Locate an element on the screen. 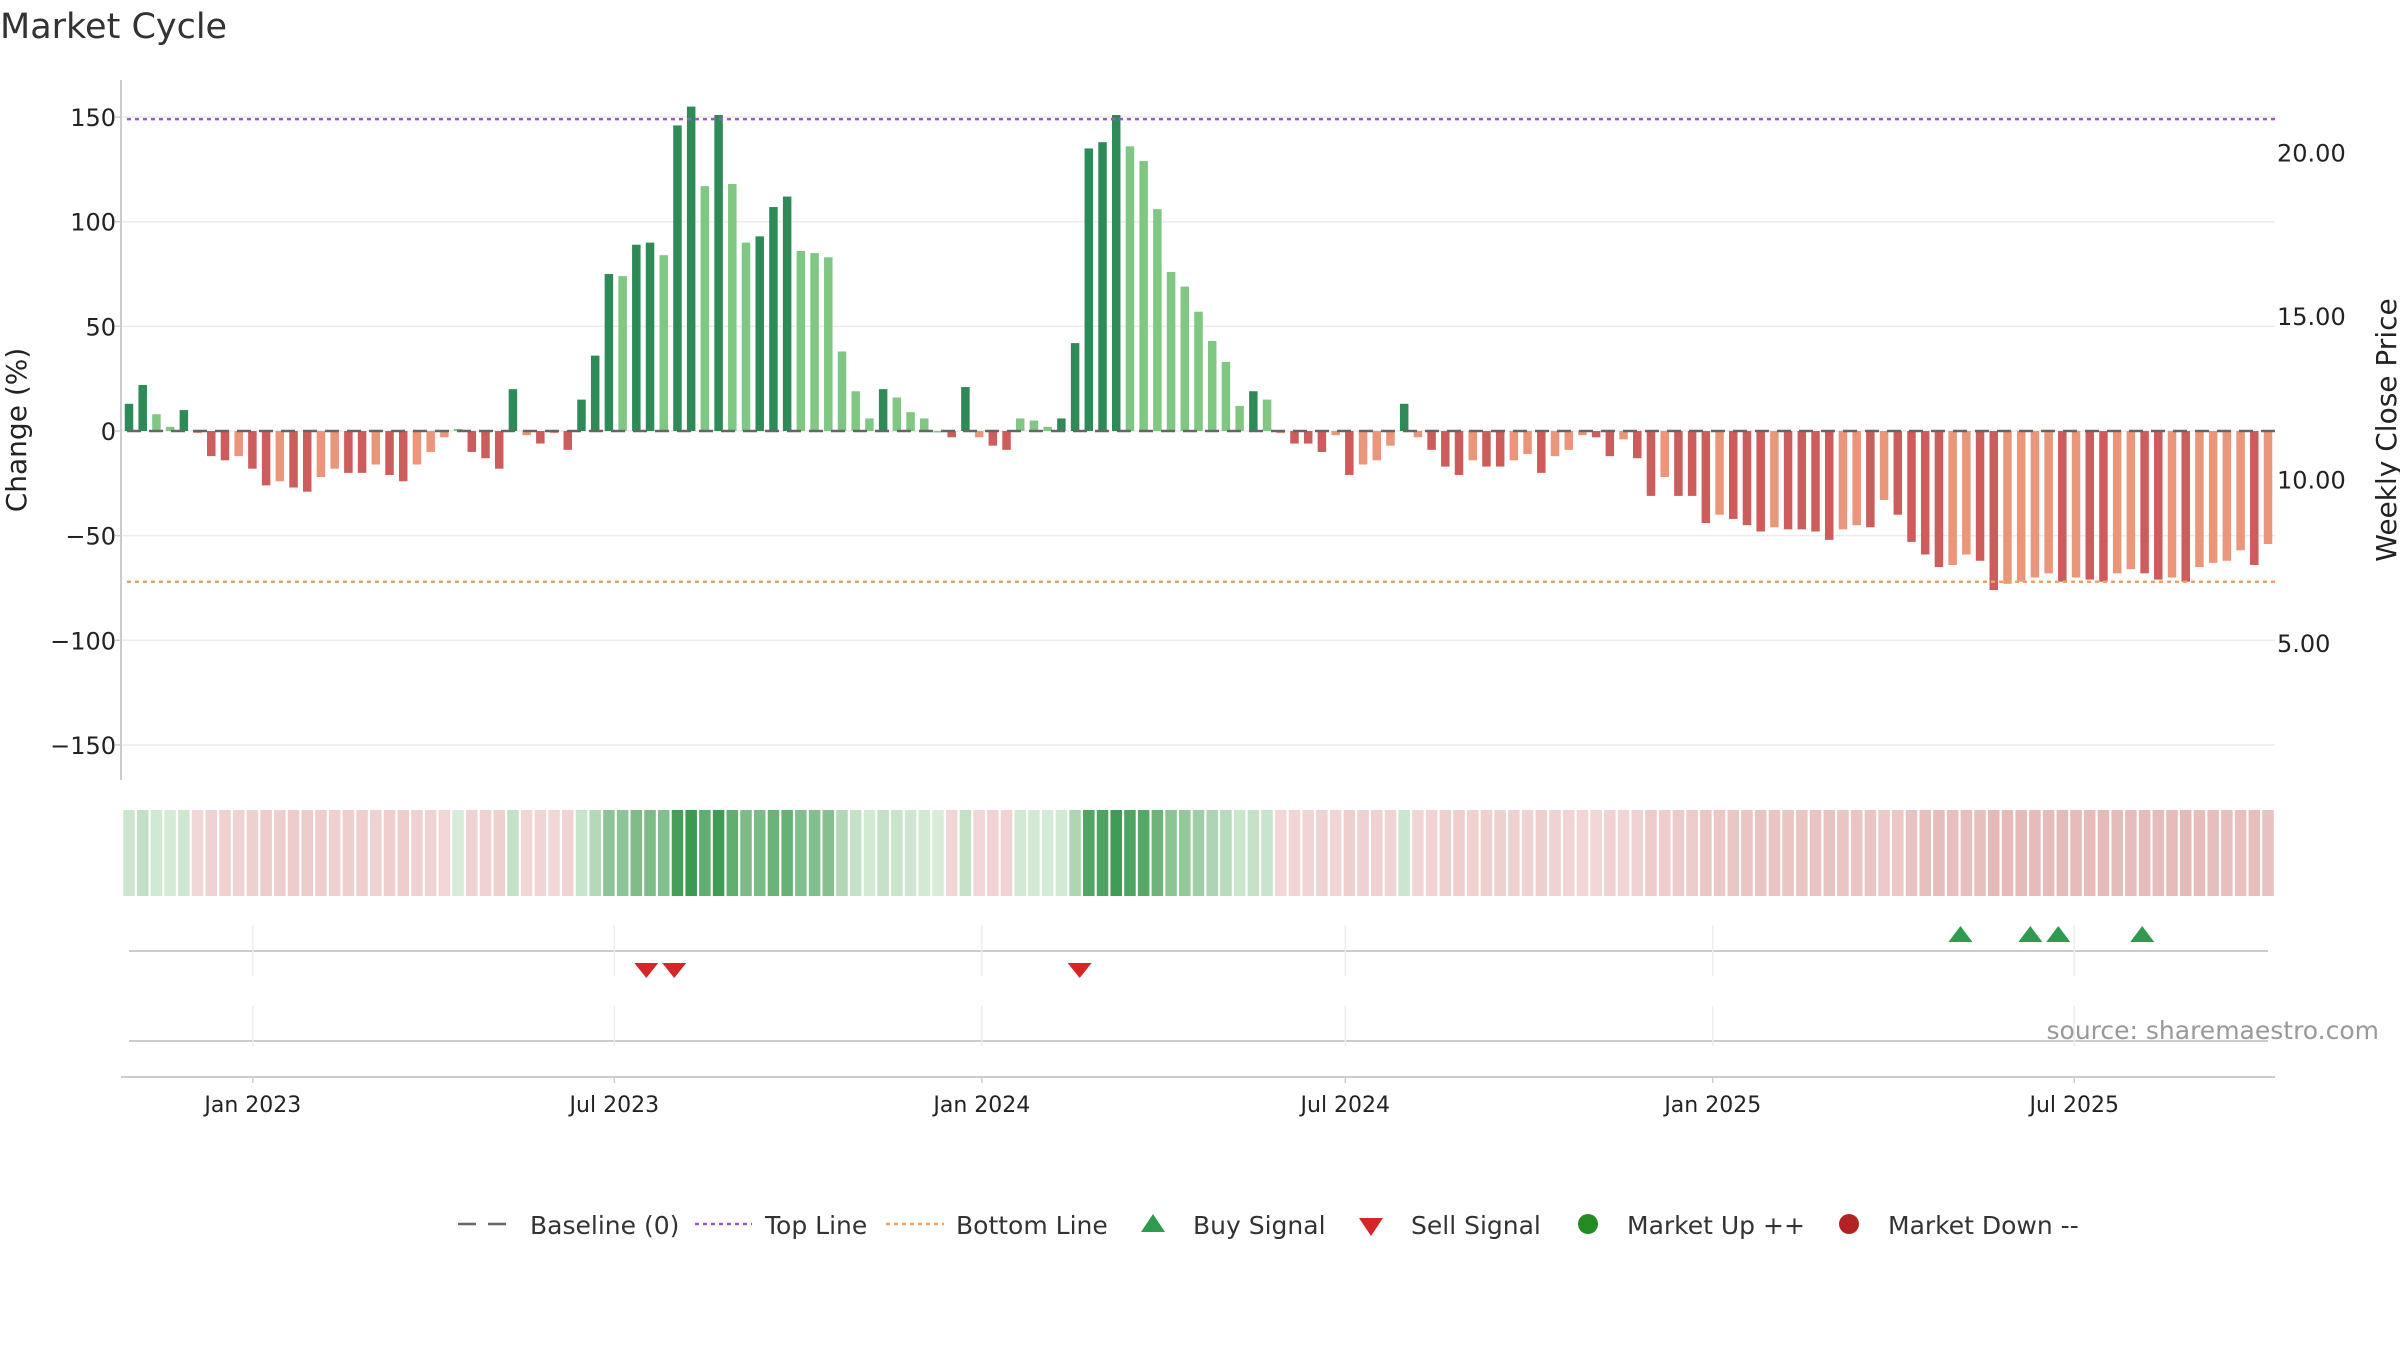 The image size is (2400, 1350). triangle-up-icon is located at coordinates (1153, 1223).